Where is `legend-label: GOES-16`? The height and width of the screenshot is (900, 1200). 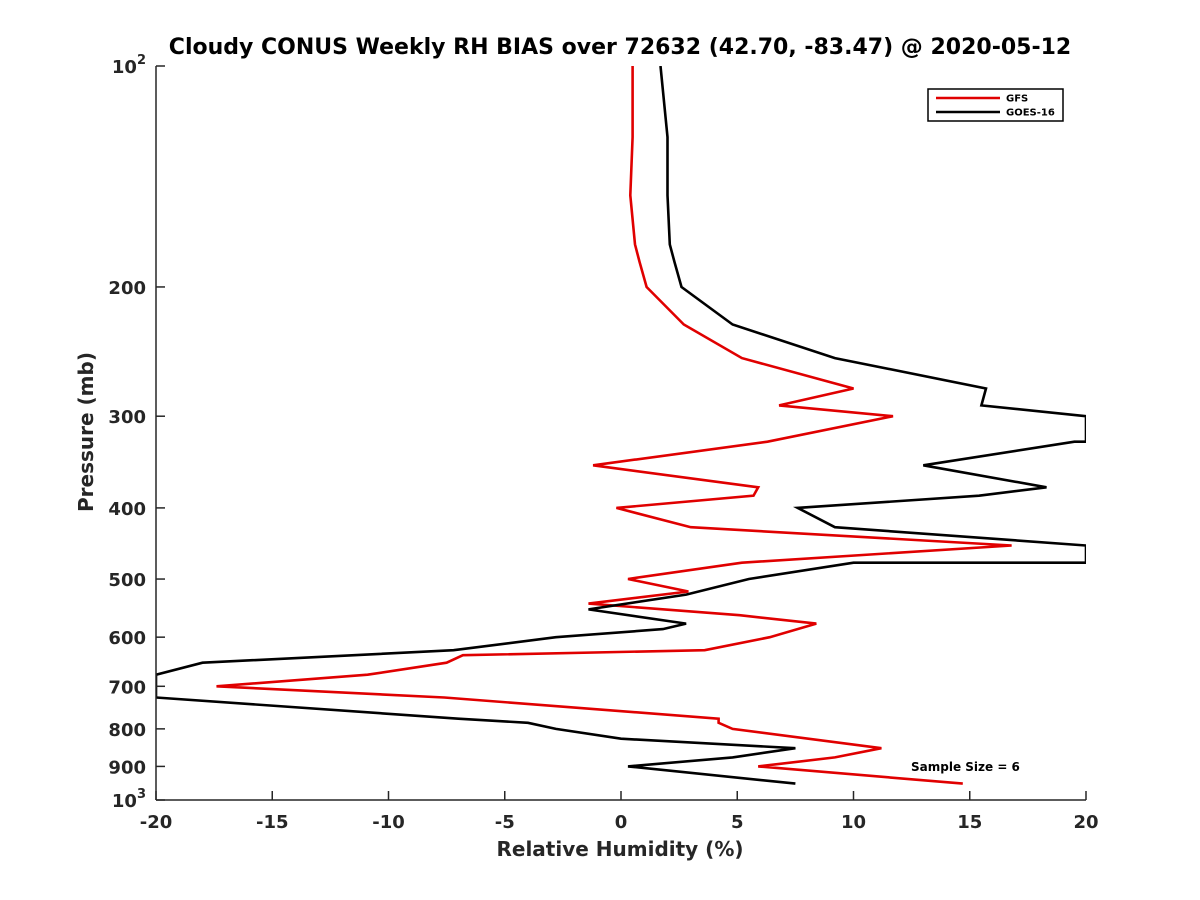
legend-label: GOES-16 is located at coordinates (1030, 113).